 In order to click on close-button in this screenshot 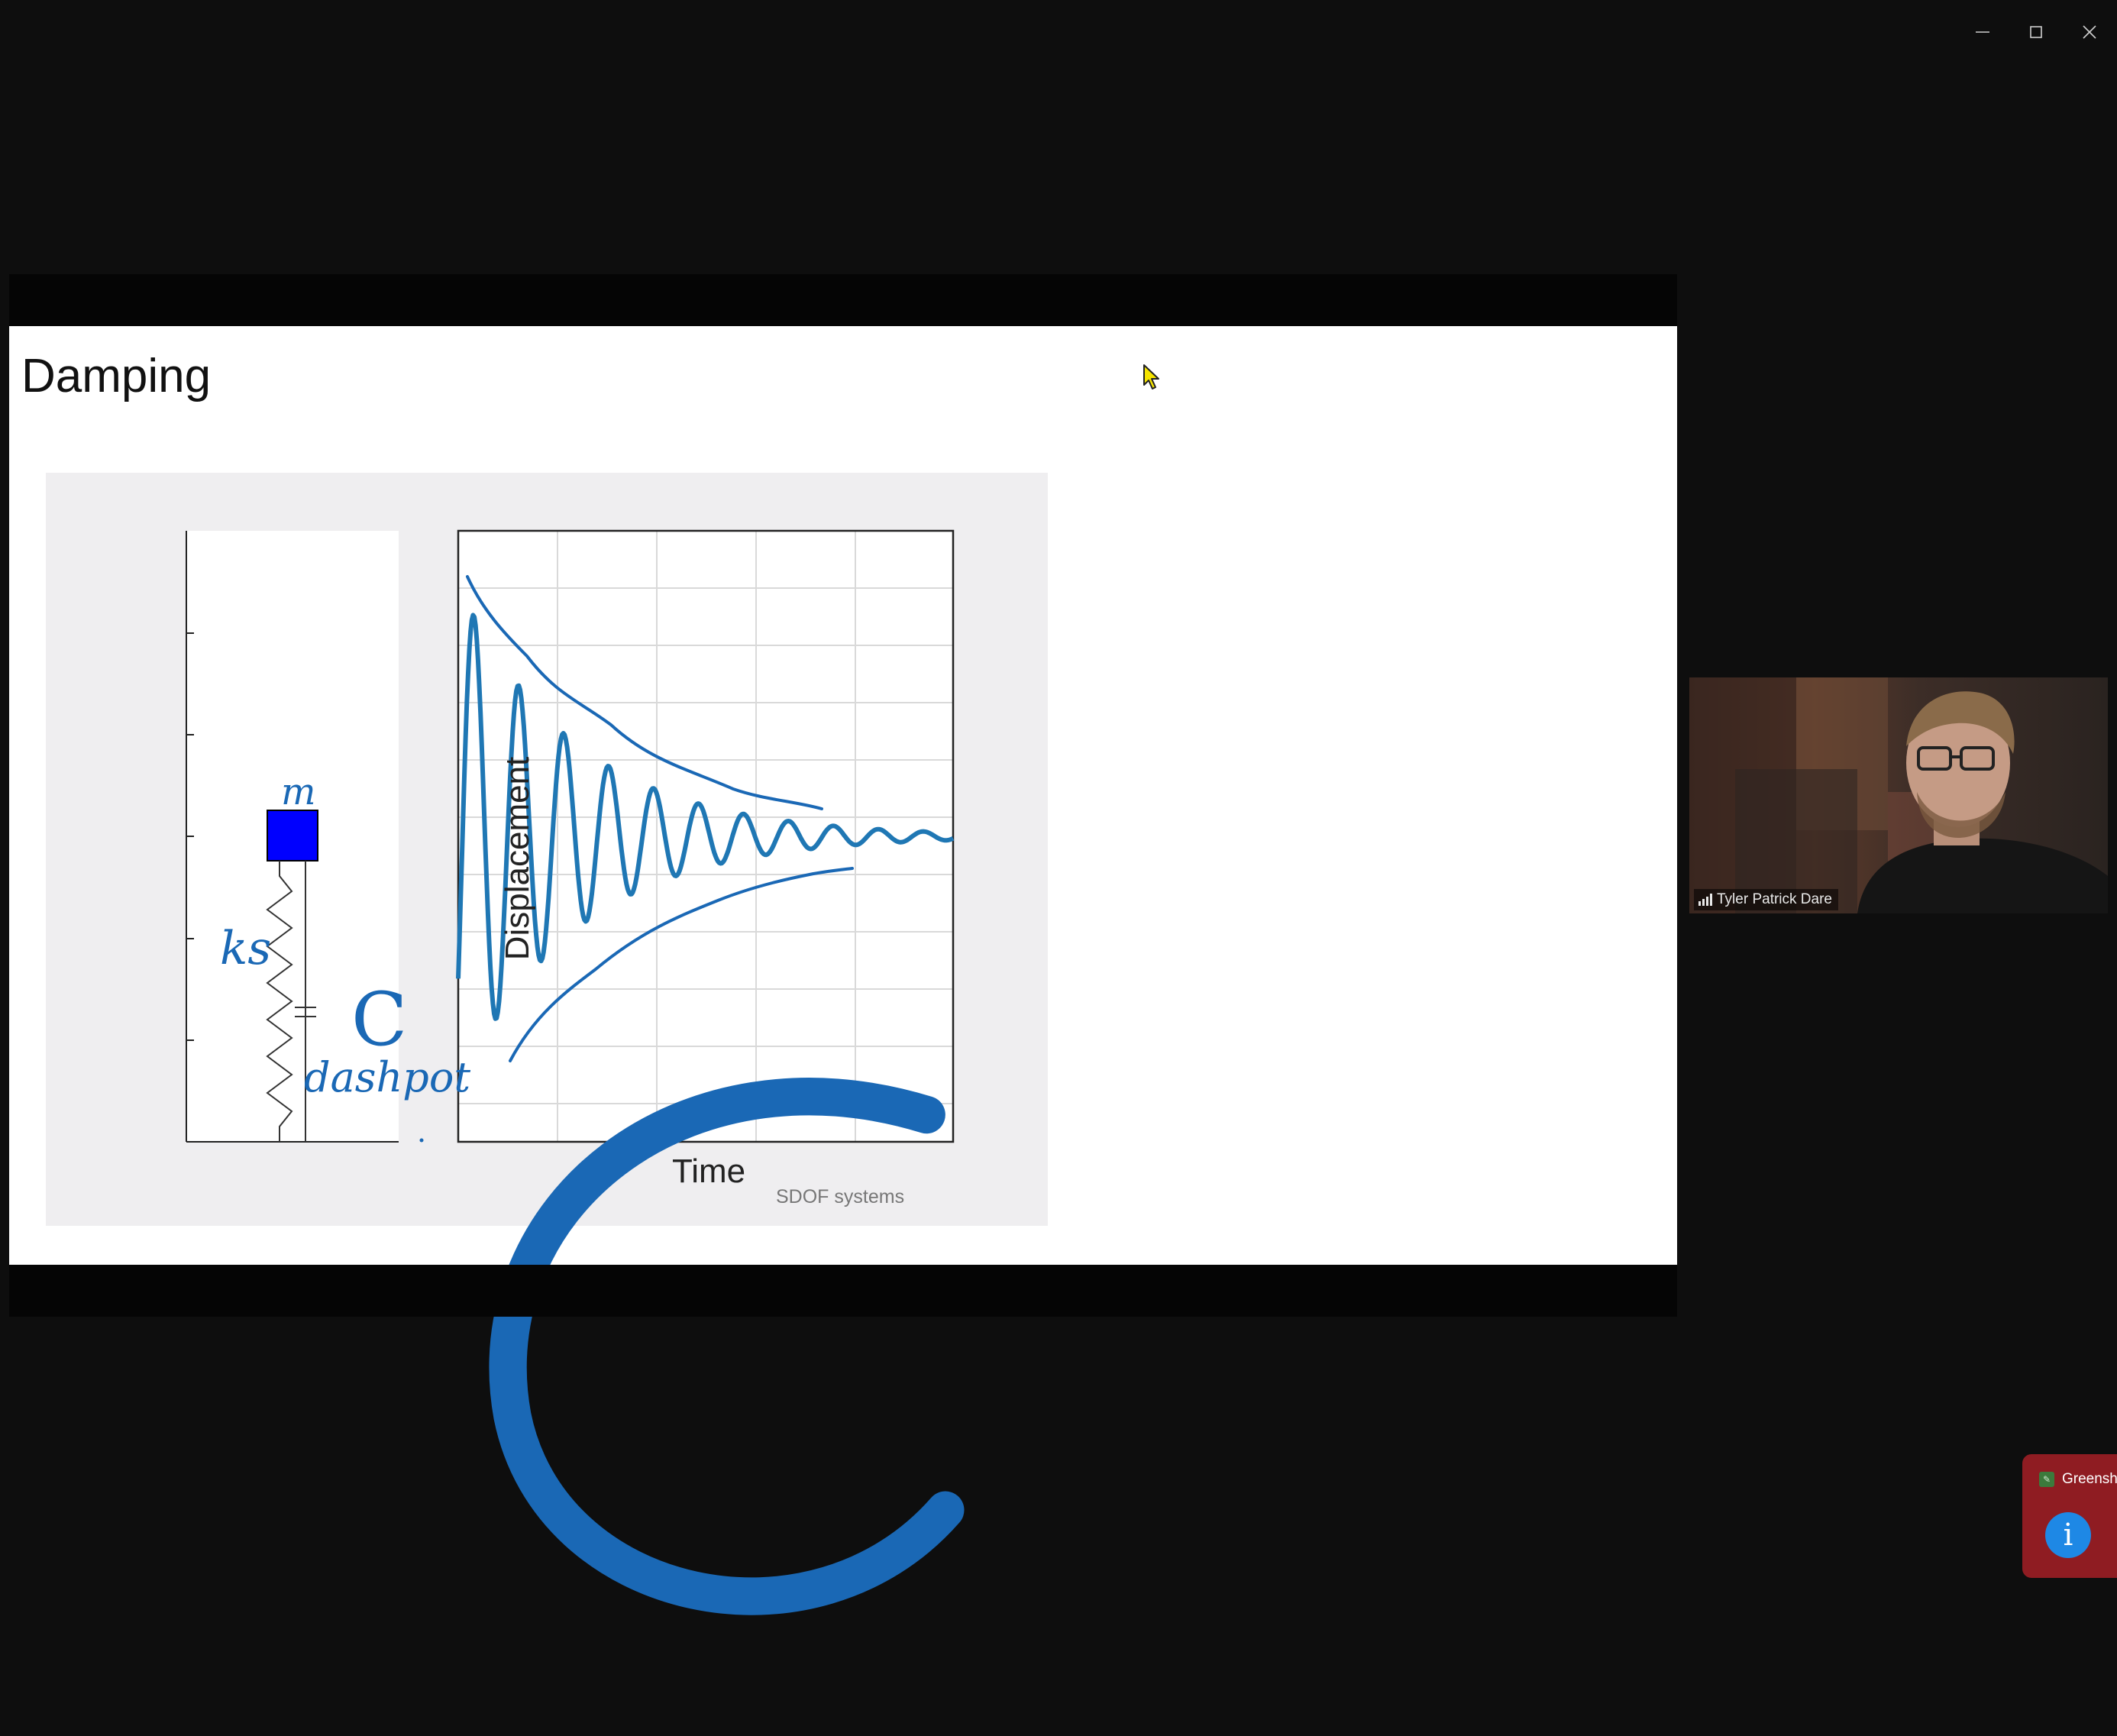, I will do `click(2087, 32)`.